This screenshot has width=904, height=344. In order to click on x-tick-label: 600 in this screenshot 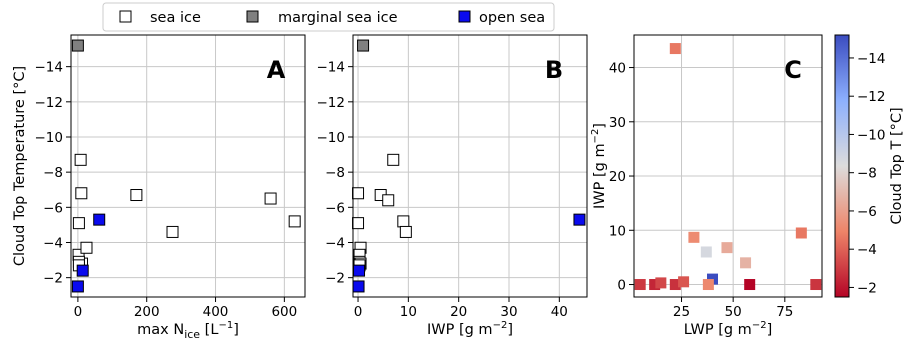, I will do `click(284, 312)`.